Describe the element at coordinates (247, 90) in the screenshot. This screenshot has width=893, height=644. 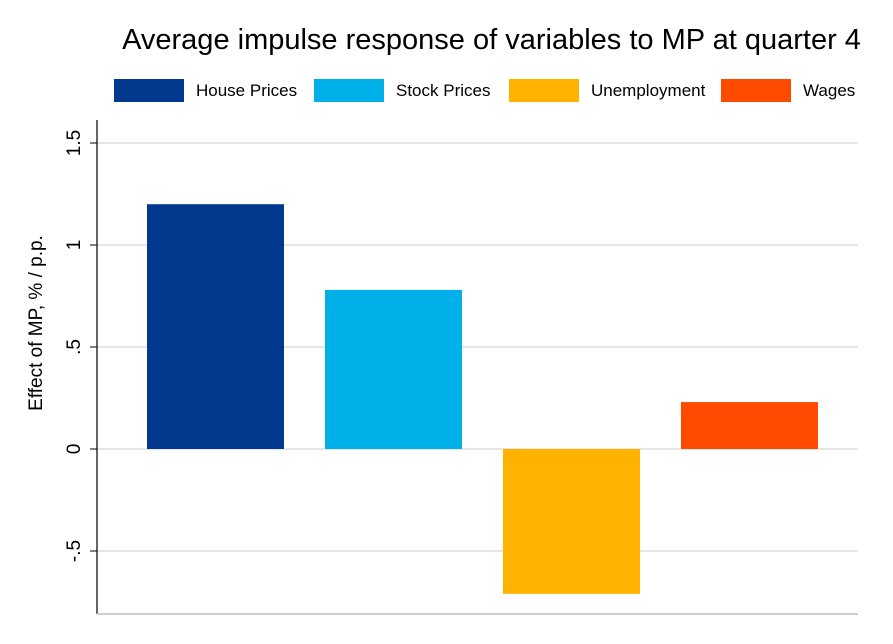
I see `legend-label: House Prices` at that location.